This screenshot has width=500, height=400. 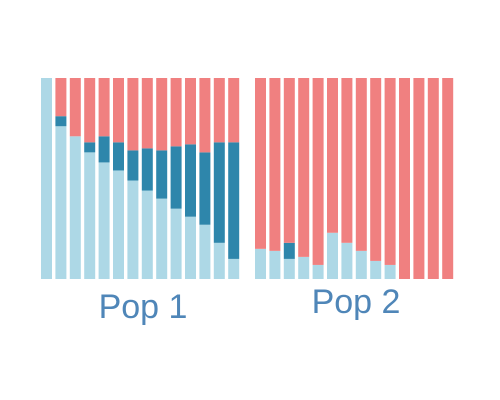 What do you see at coordinates (304, 267) in the screenshot?
I see `bar-segment-p2-4-light-blue` at bounding box center [304, 267].